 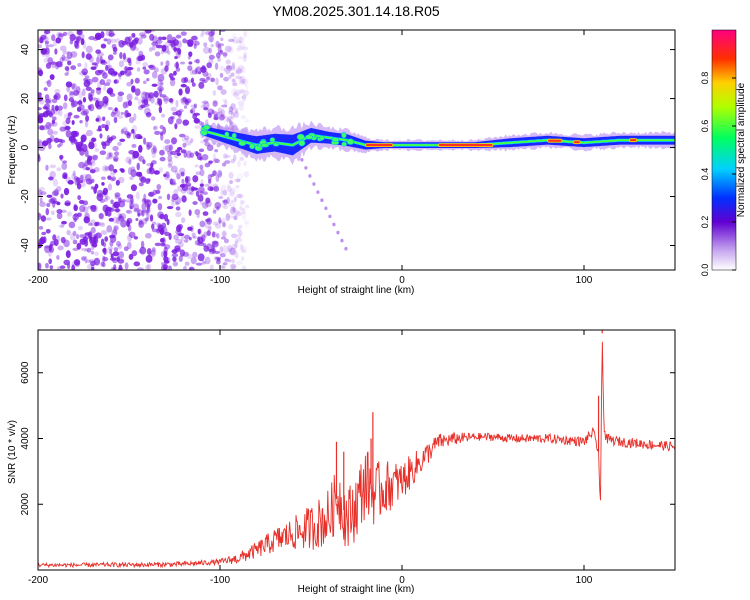 What do you see at coordinates (309, 137) in the screenshot?
I see `signal-blob` at bounding box center [309, 137].